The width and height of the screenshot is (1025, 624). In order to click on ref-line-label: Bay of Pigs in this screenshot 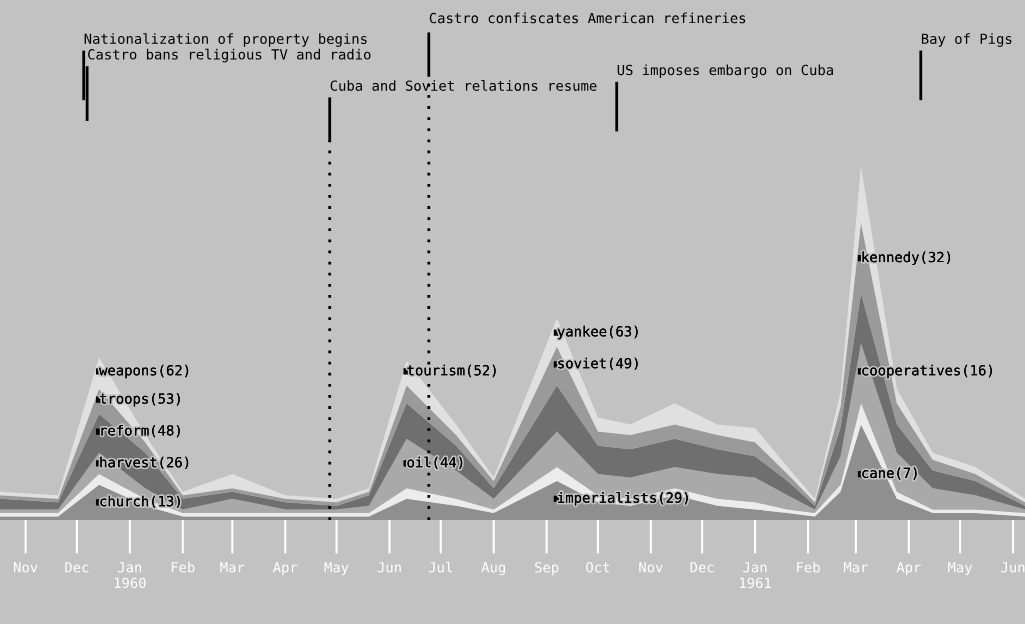, I will do `click(966, 40)`.